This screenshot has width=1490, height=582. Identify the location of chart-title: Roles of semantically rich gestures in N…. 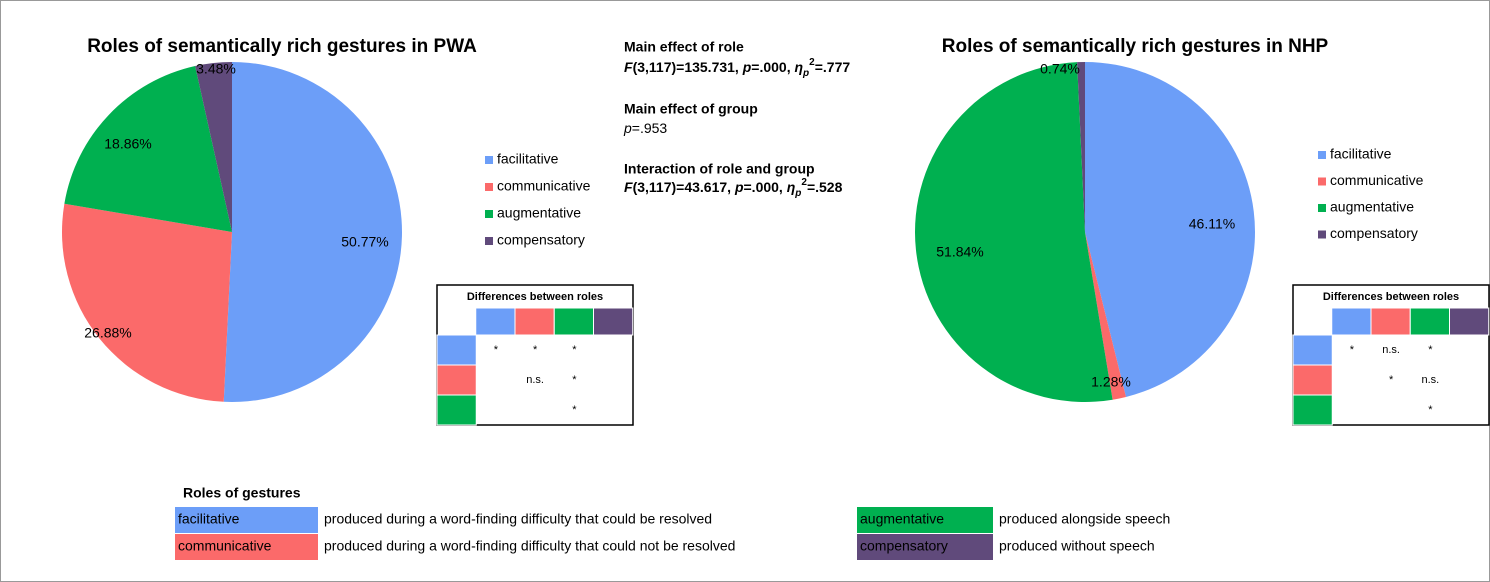
(1135, 46).